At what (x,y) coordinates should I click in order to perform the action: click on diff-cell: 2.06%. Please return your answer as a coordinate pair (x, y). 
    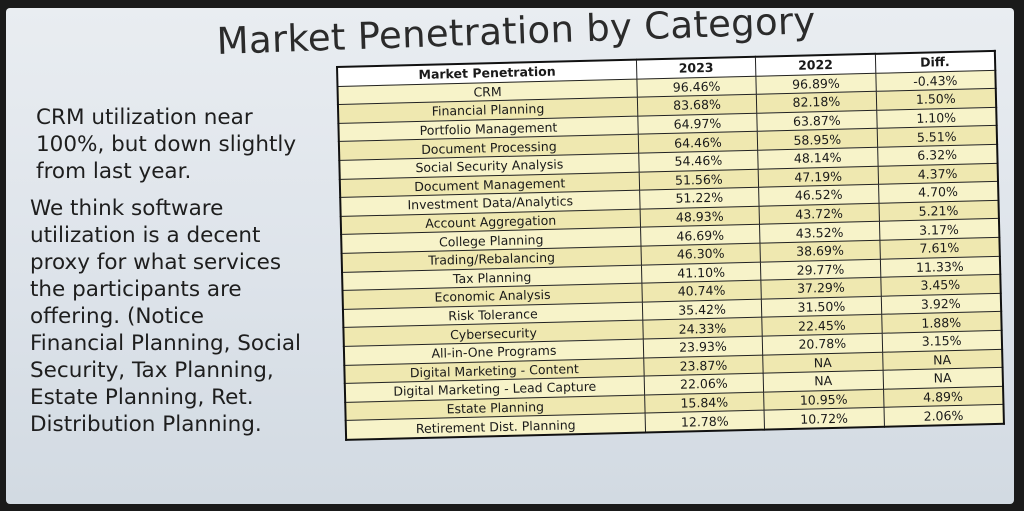
    Looking at the image, I should click on (943, 415).